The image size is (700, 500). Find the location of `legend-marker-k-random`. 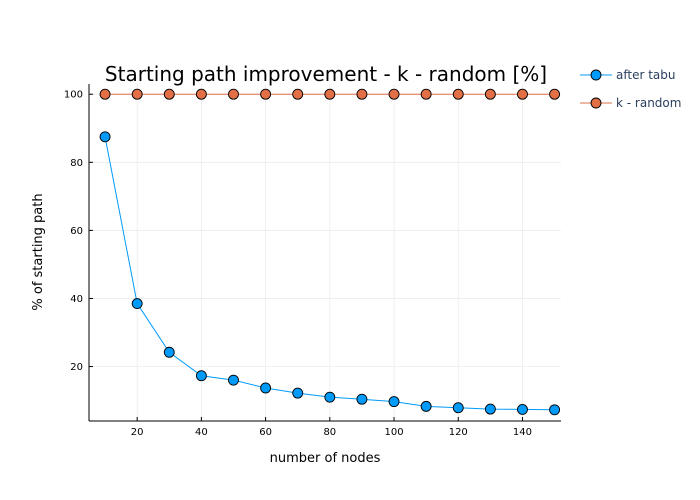

legend-marker-k-random is located at coordinates (596, 103).